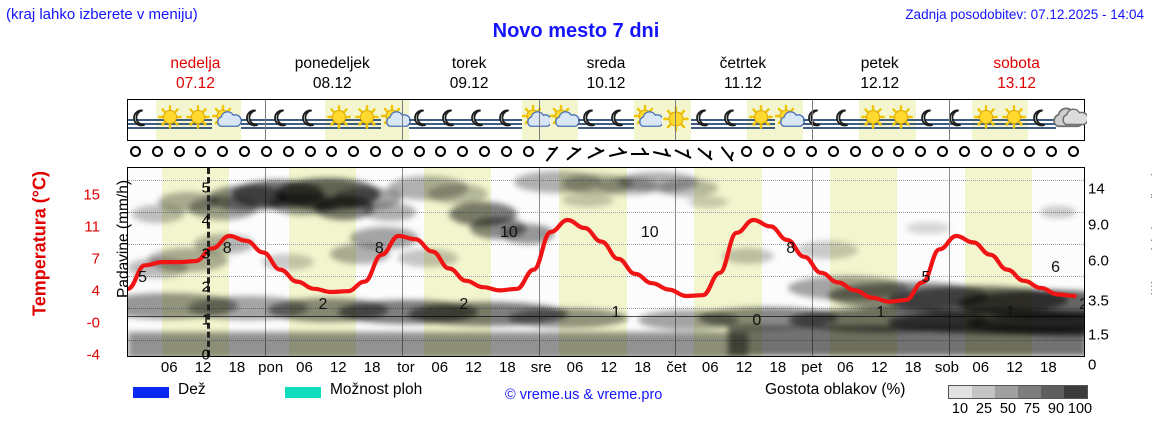 The height and width of the screenshot is (443, 1152). What do you see at coordinates (757, 320) in the screenshot?
I see `temperature-point-label: 0` at bounding box center [757, 320].